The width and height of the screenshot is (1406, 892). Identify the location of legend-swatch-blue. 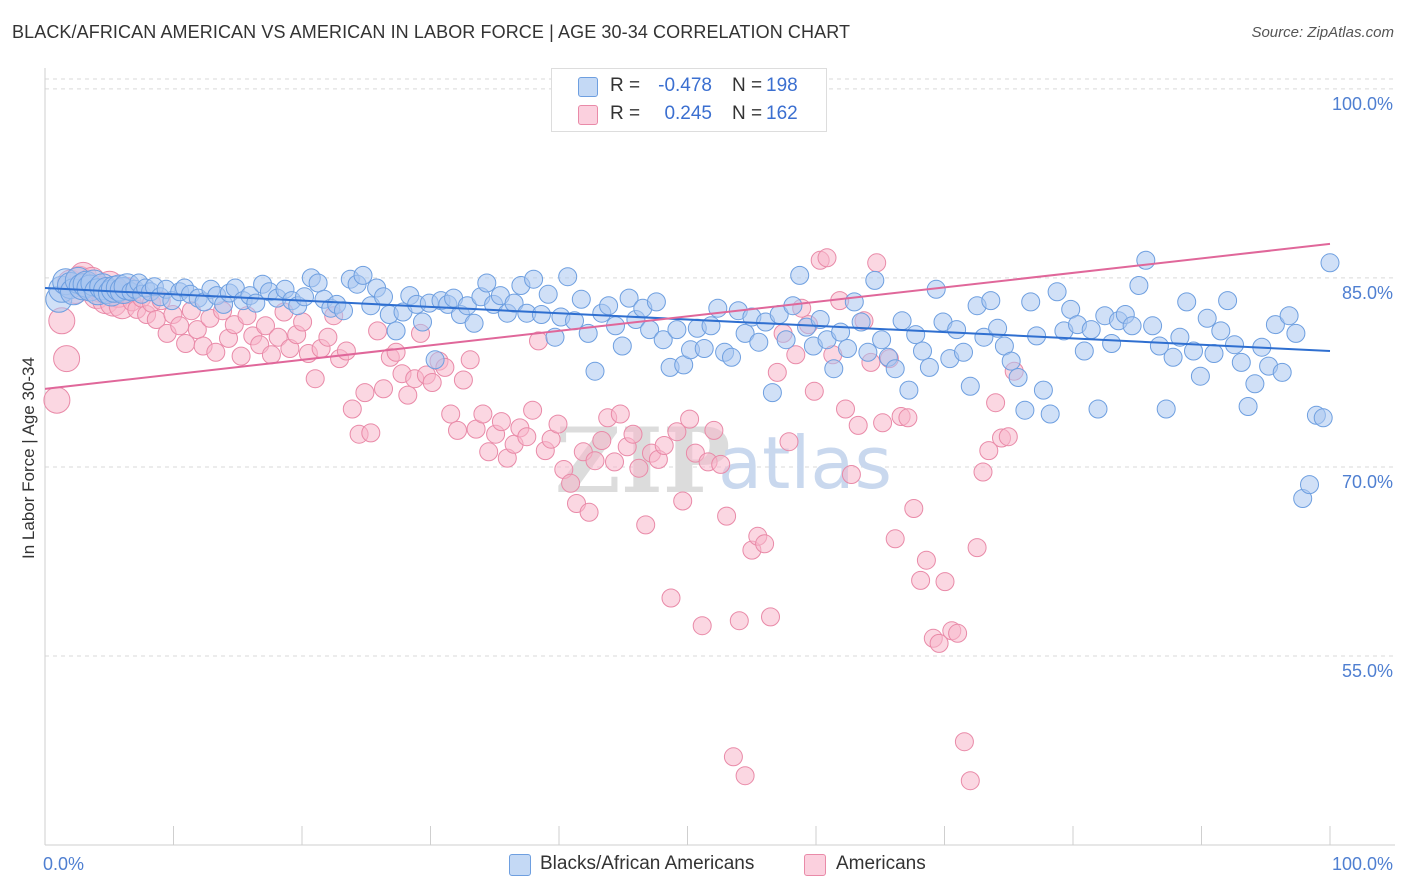
(588, 87).